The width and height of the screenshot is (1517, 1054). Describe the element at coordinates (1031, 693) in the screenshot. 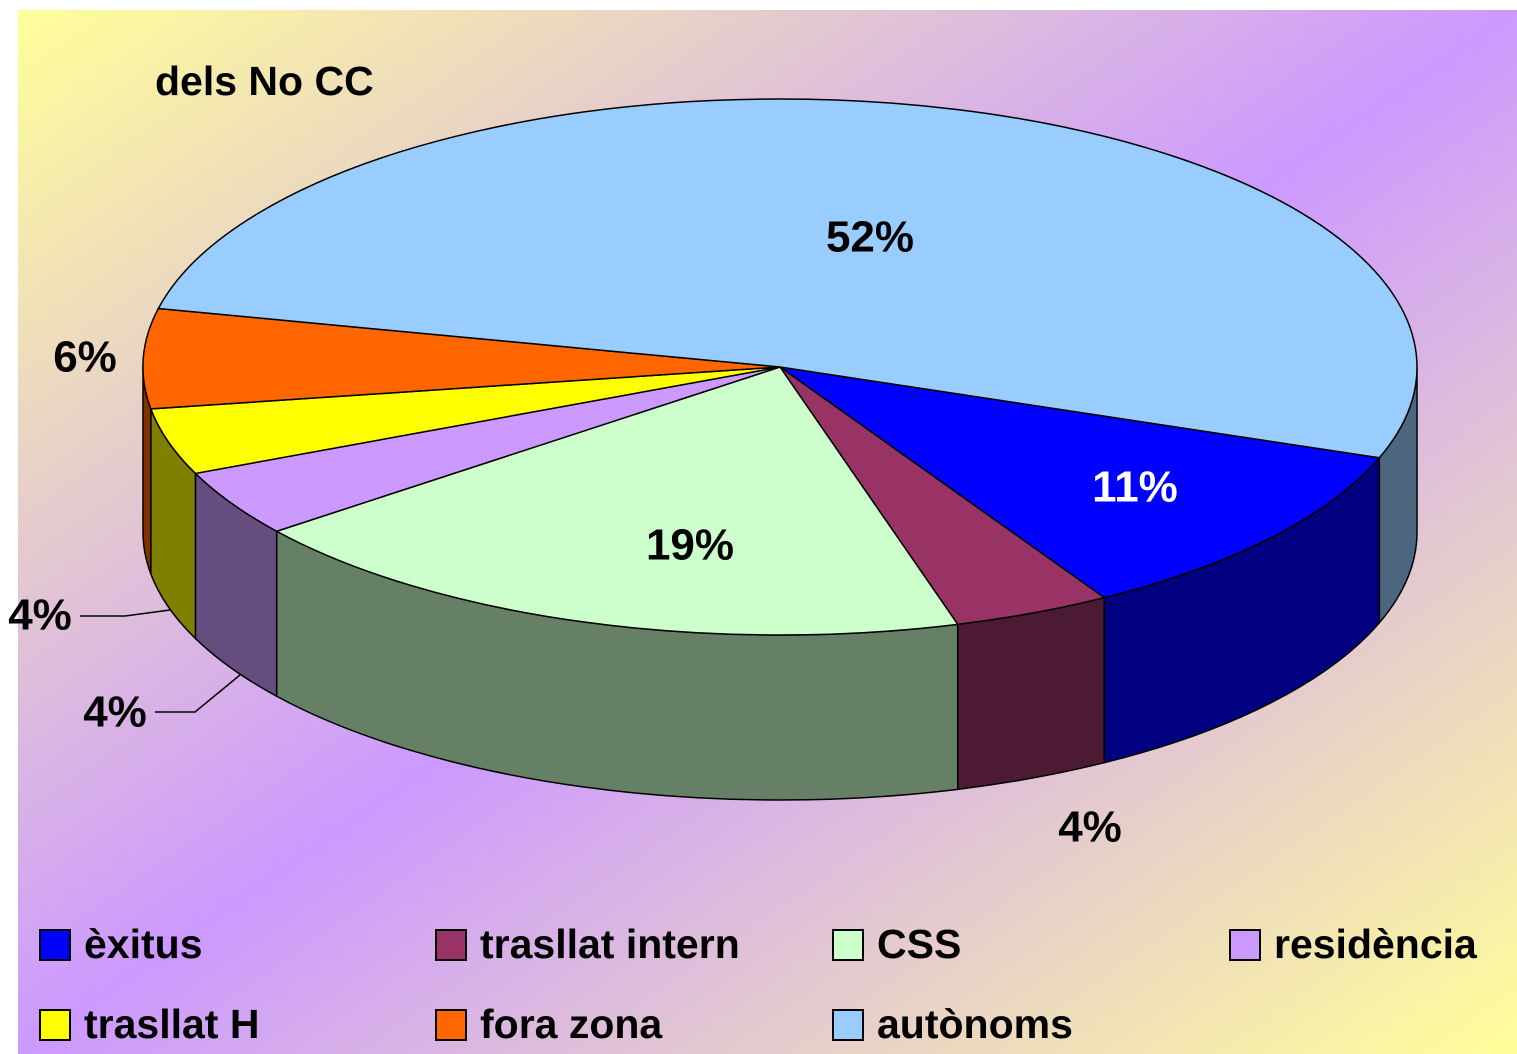

I see `pie-side` at that location.